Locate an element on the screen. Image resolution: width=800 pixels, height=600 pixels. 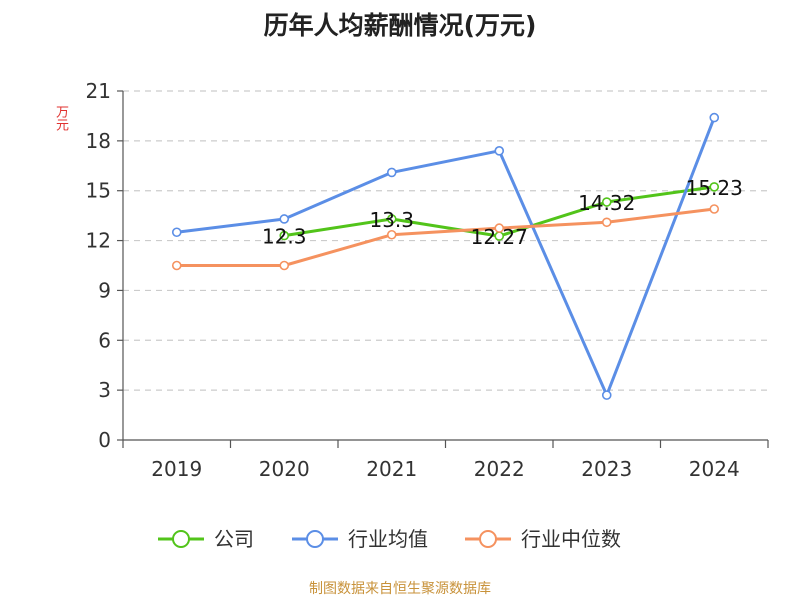
legend: 公司 行业均值 行业中位数 is located at coordinates (389, 539).